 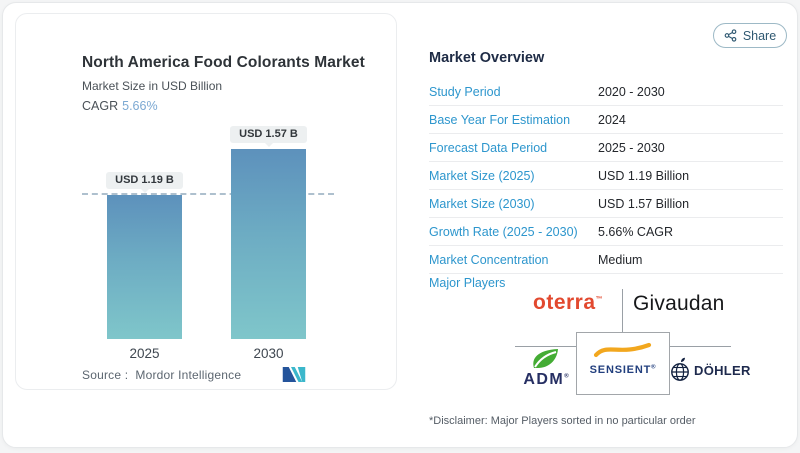 What do you see at coordinates (643, 176) in the screenshot?
I see `row-value: USD 1.19 Billion` at bounding box center [643, 176].